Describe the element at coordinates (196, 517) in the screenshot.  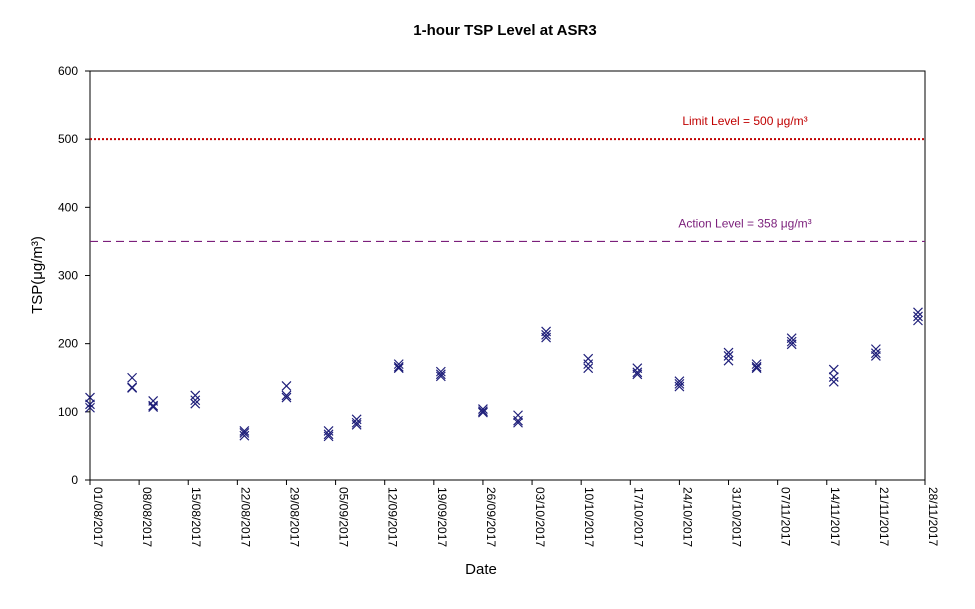
I see `x-tick-label: 15/08/2017` at that location.